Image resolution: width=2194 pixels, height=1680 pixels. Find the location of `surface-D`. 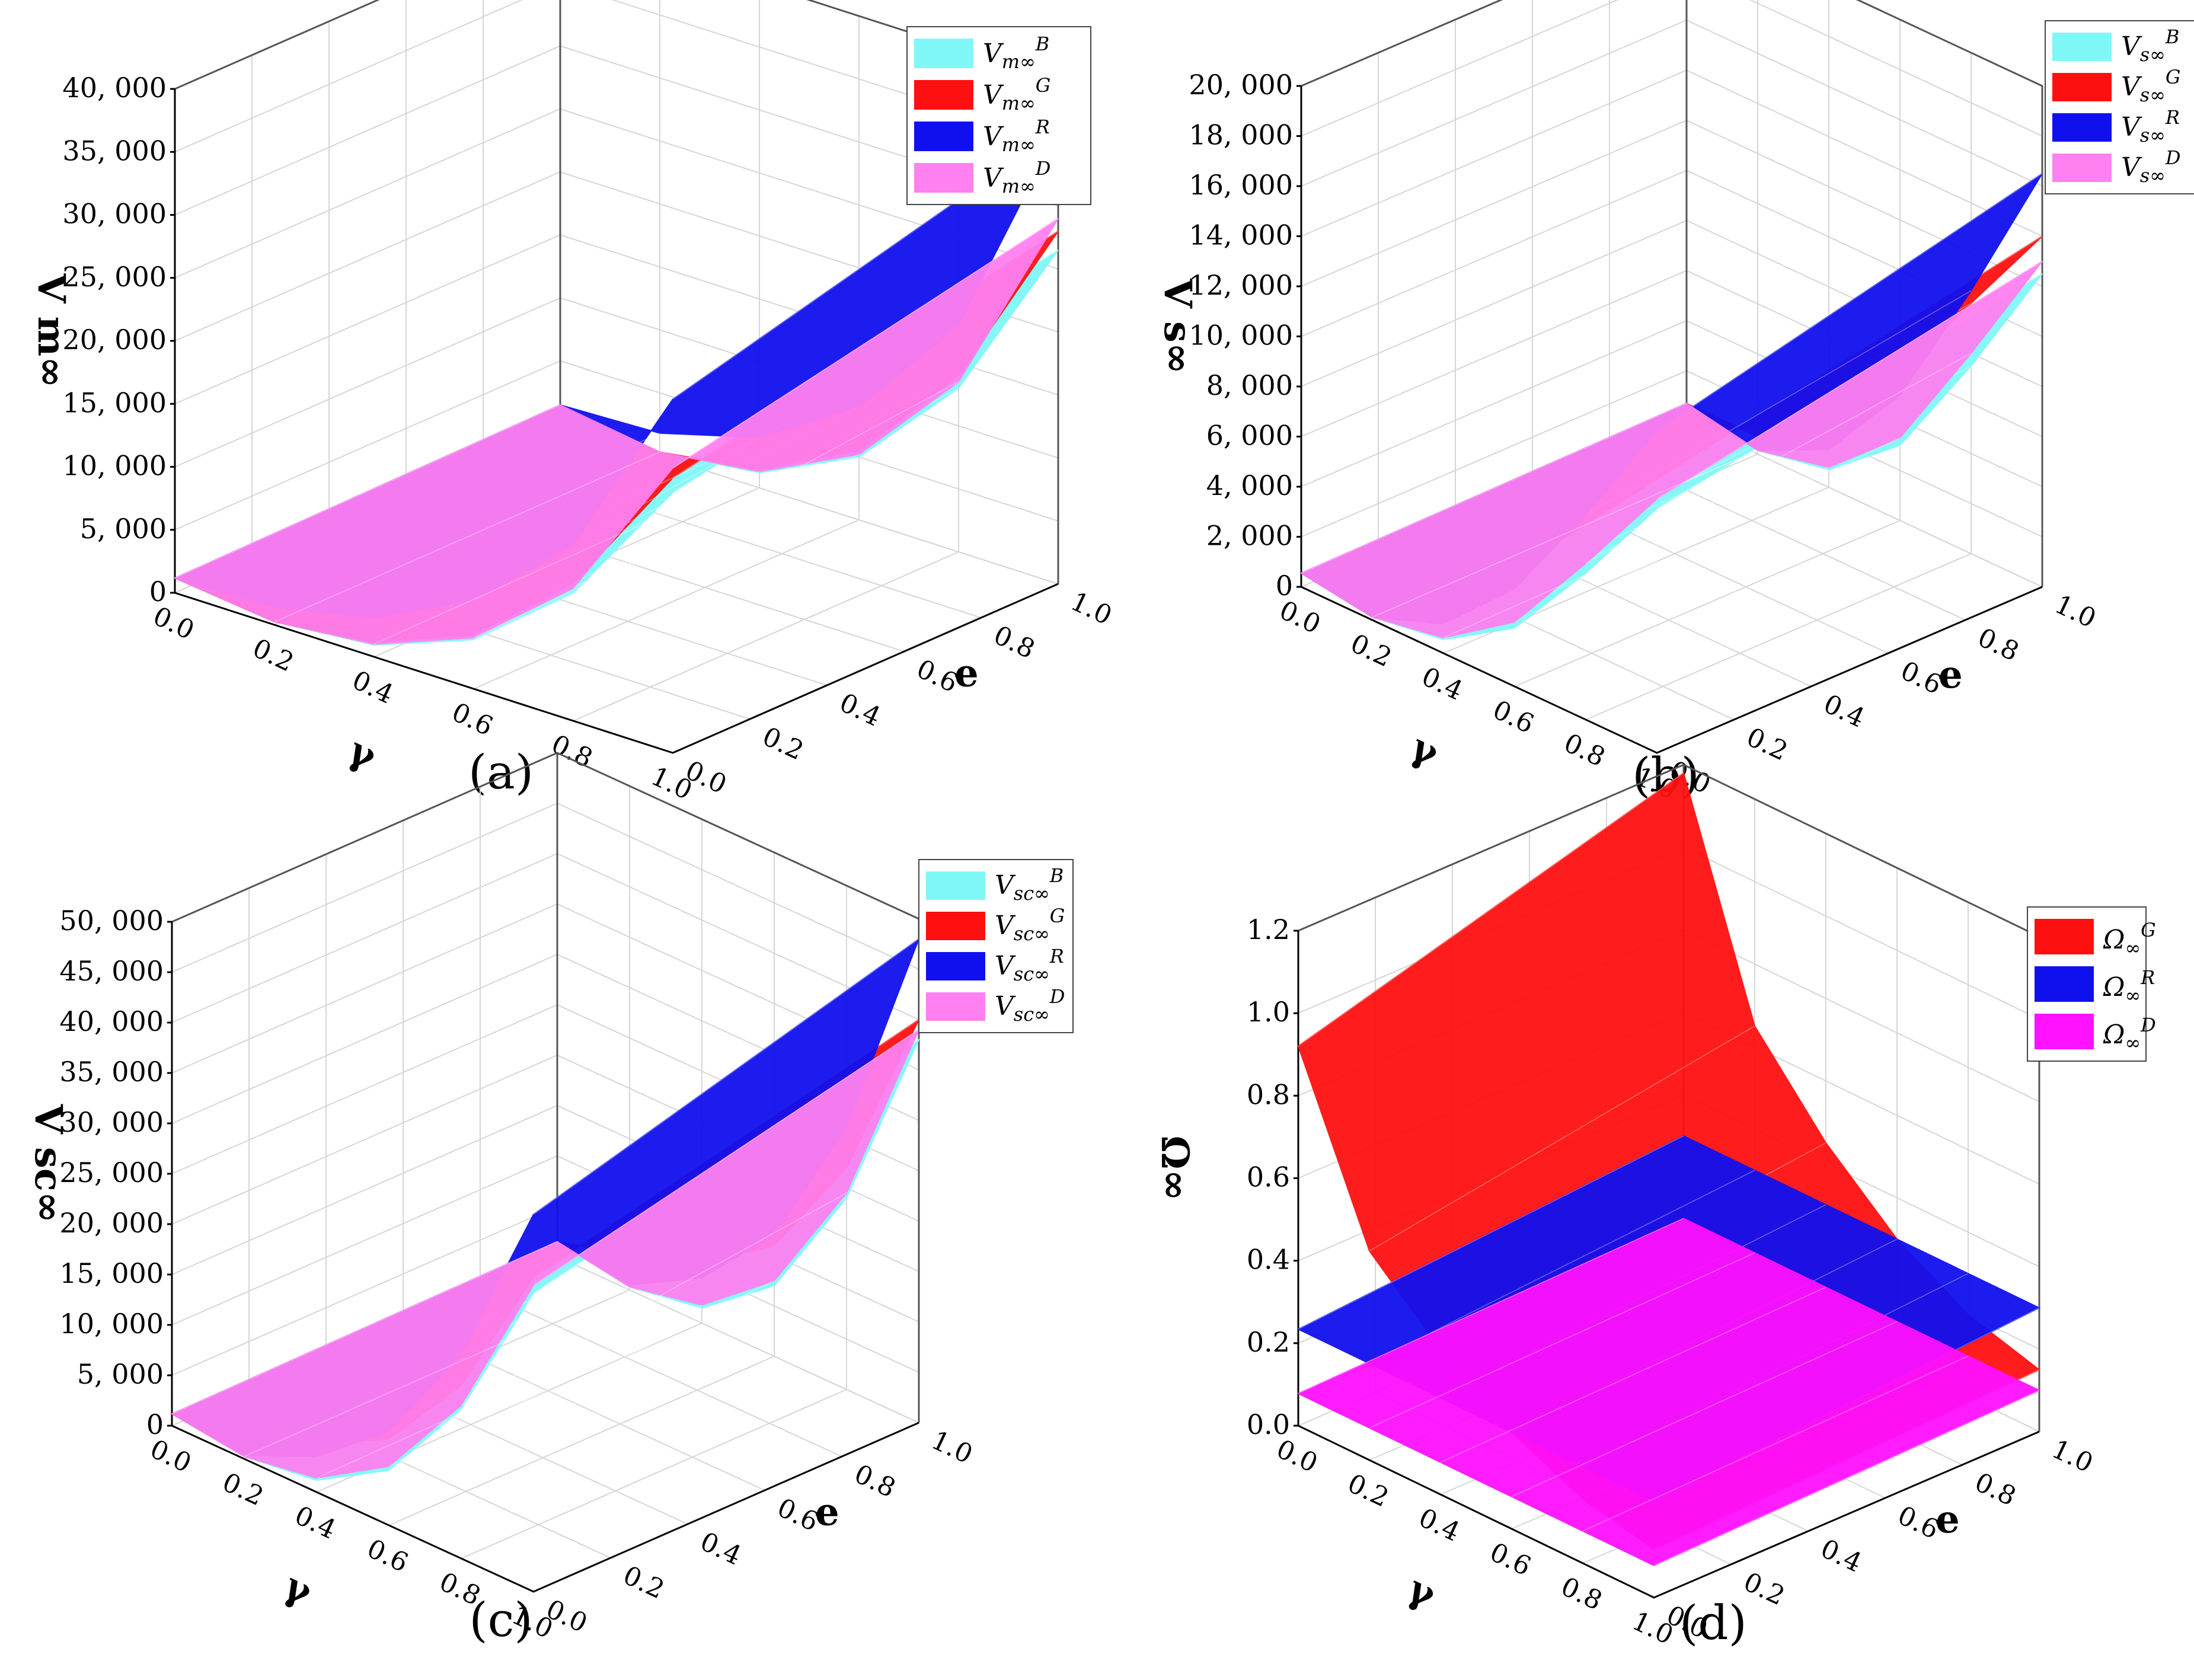

surface-D is located at coordinates (1668, 1392).